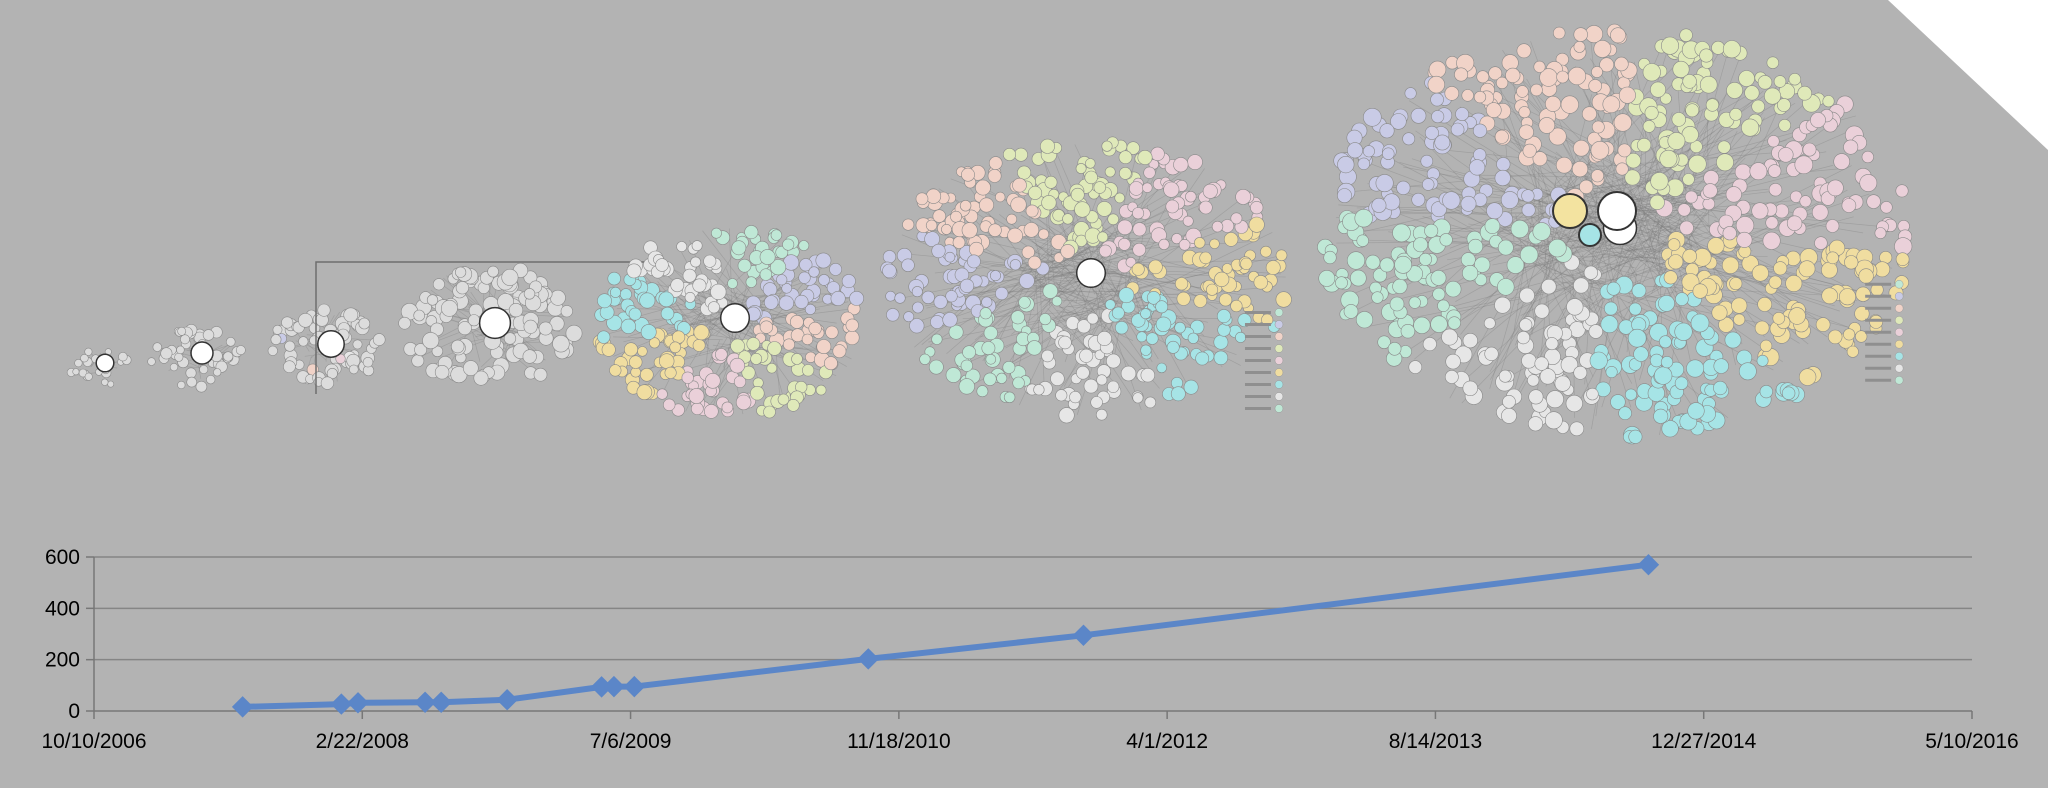  I want to click on x-tick-label: 4/1/2012, so click(1167, 741).